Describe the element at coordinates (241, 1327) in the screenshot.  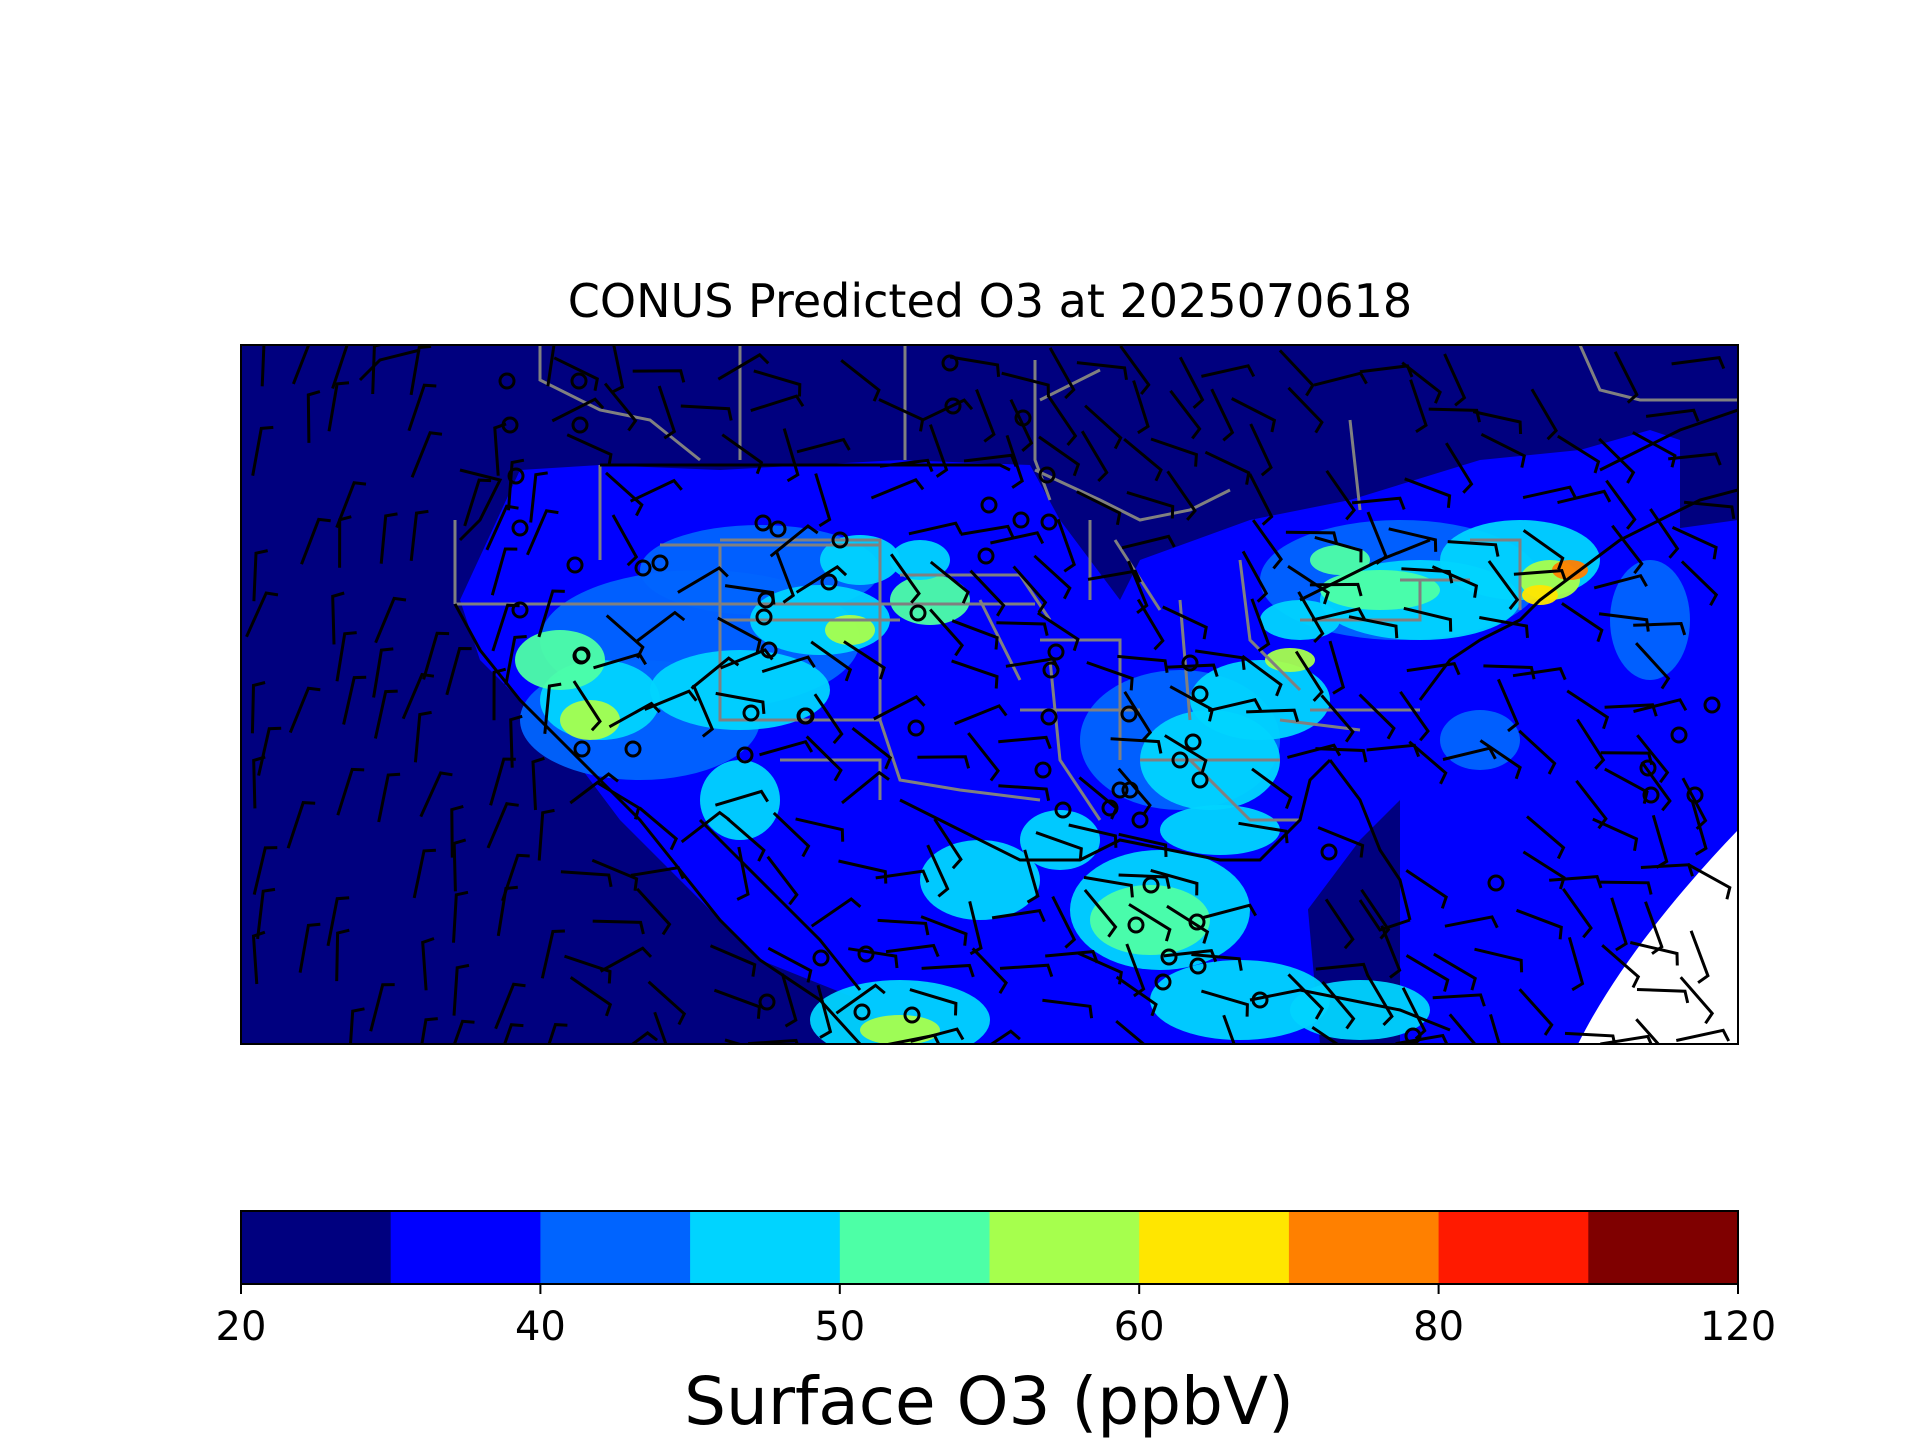
I see `colorbar-tick-label: 20` at that location.